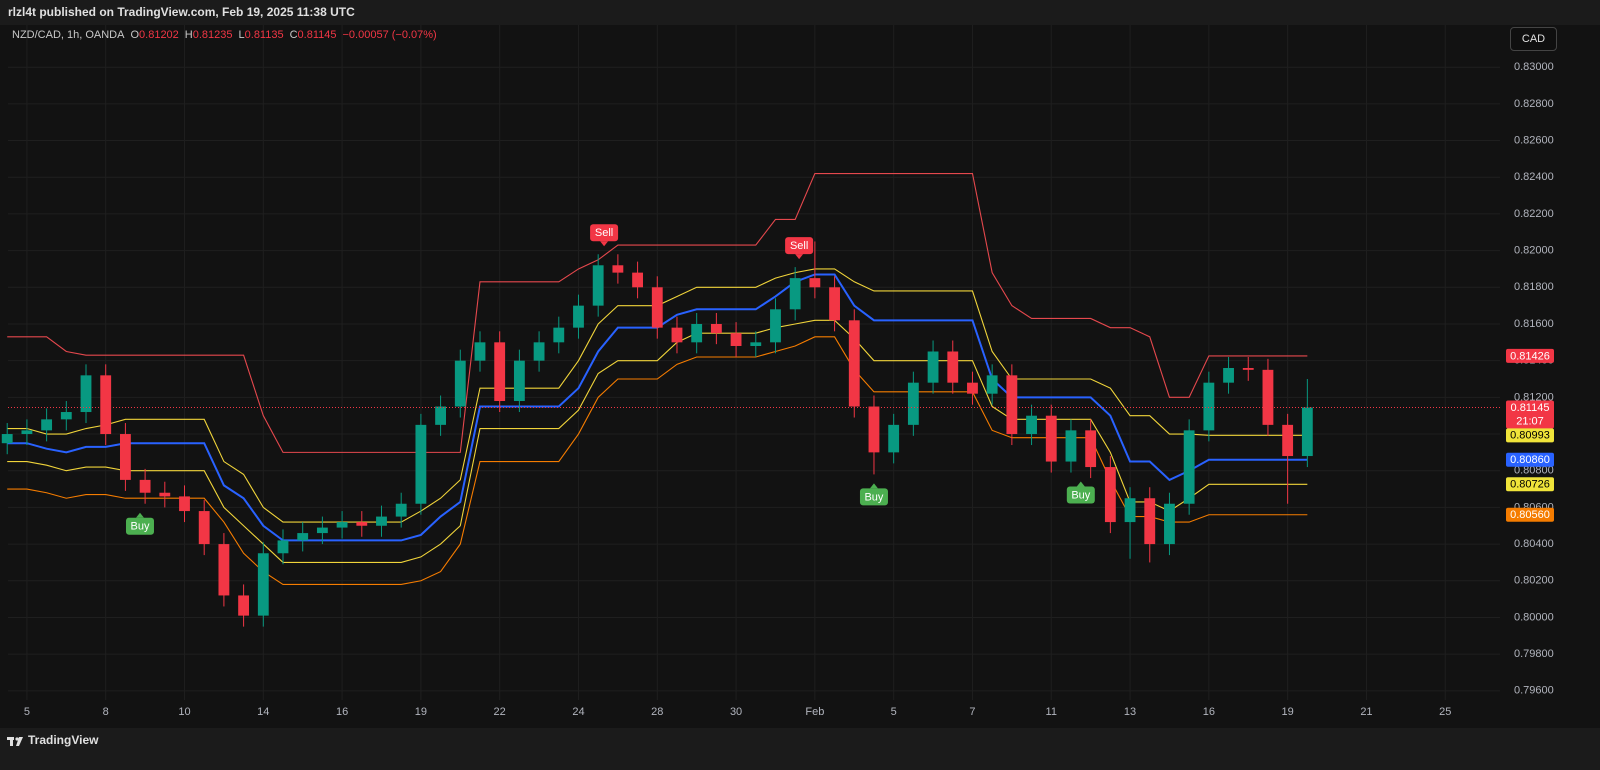  I want to click on price-tag-label: 0.80993, so click(1530, 436).